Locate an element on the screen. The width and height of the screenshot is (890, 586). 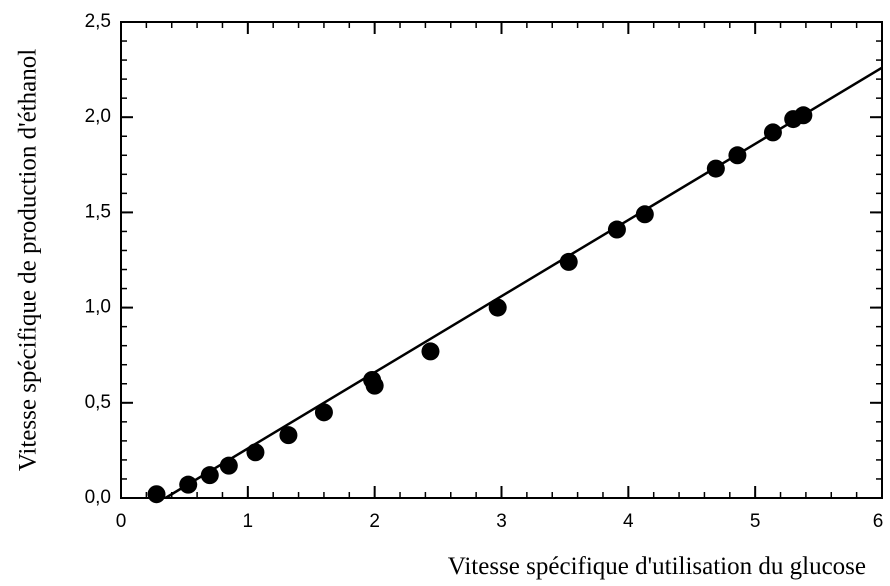
x-tick-label: 2 is located at coordinates (374, 521).